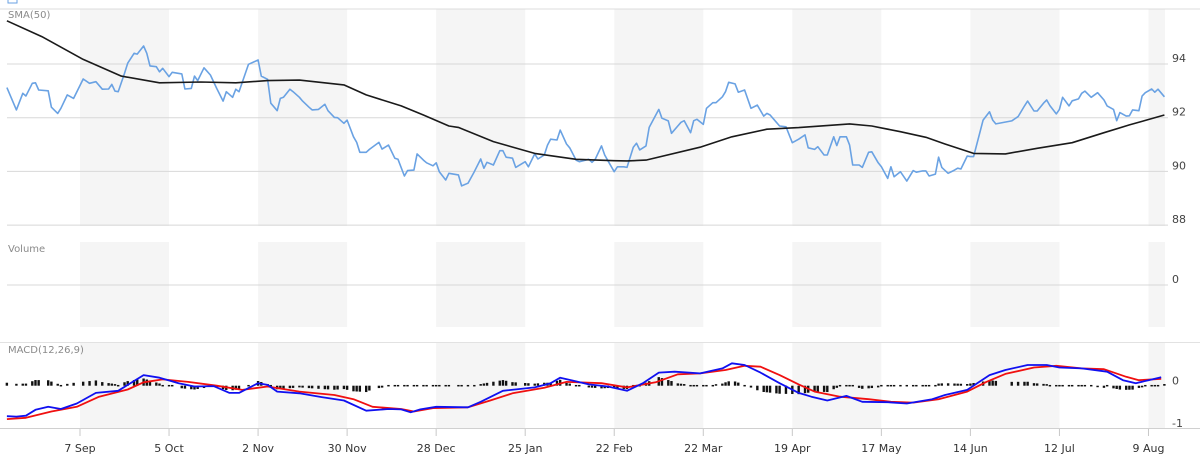  What do you see at coordinates (1179, 165) in the screenshot?
I see `price-axis-label: 90` at bounding box center [1179, 165].